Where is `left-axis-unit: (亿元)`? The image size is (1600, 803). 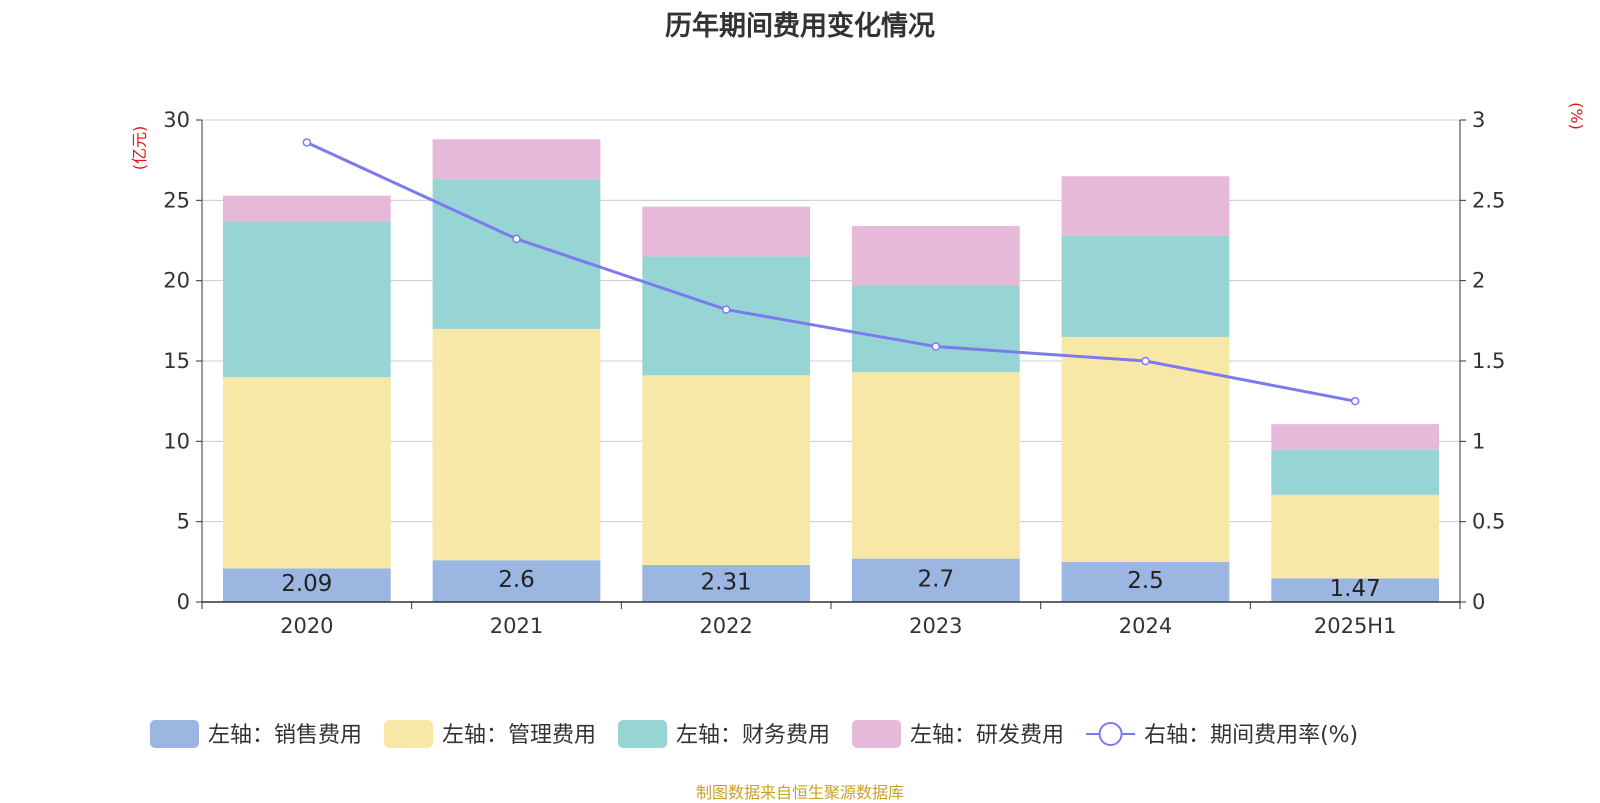 left-axis-unit: (亿元) is located at coordinates (139, 148).